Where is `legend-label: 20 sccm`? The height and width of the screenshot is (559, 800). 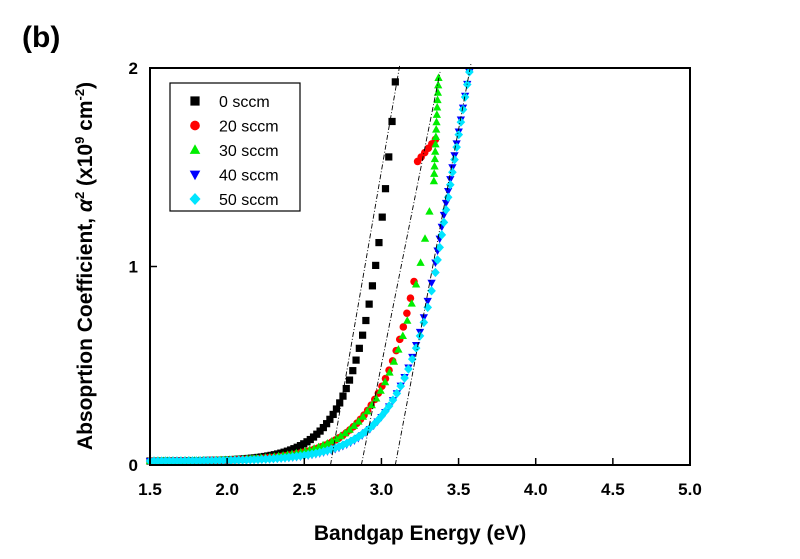
legend-label: 20 sccm is located at coordinates (249, 127).